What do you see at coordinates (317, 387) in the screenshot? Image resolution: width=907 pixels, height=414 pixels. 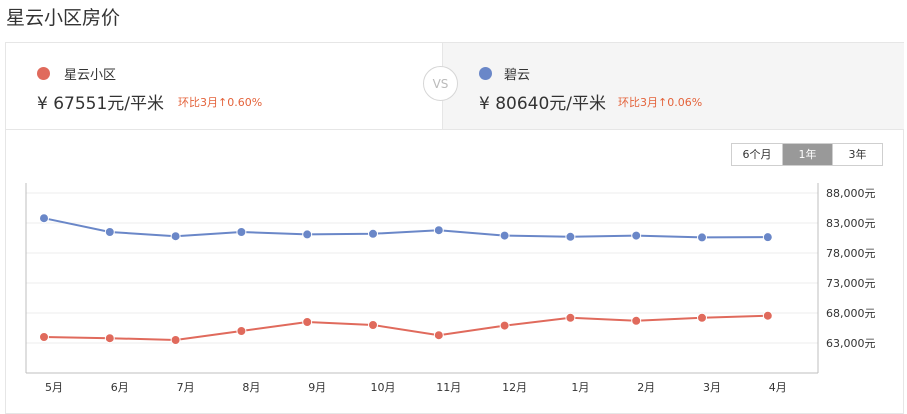 I see `x-tick-label: 9月` at bounding box center [317, 387].